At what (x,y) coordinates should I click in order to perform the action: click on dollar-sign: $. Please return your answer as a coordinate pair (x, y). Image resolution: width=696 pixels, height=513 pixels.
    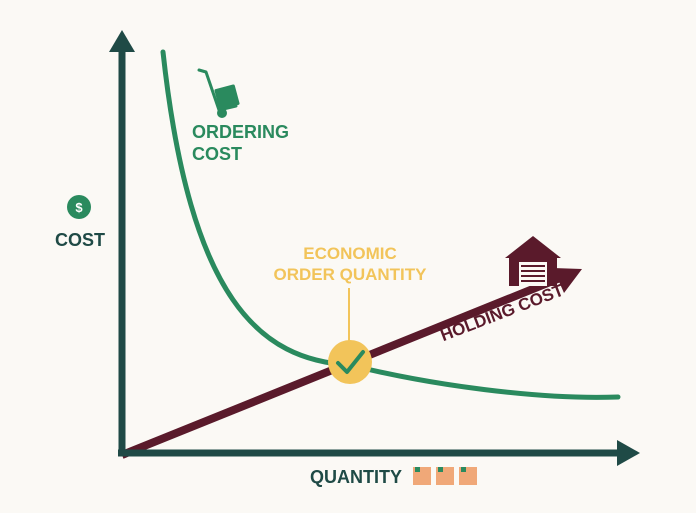
    Looking at the image, I should click on (79, 207).